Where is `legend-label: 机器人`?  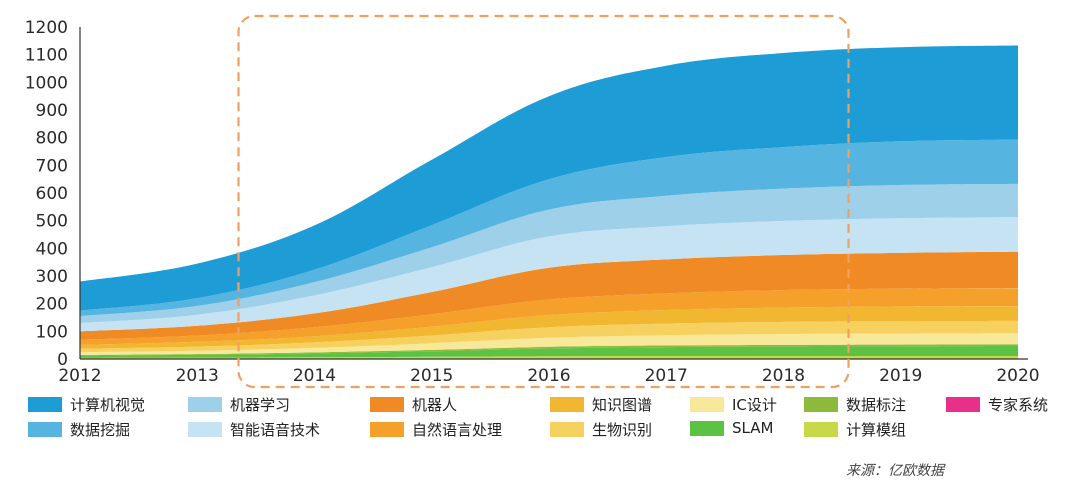
legend-label: 机器人 is located at coordinates (435, 405).